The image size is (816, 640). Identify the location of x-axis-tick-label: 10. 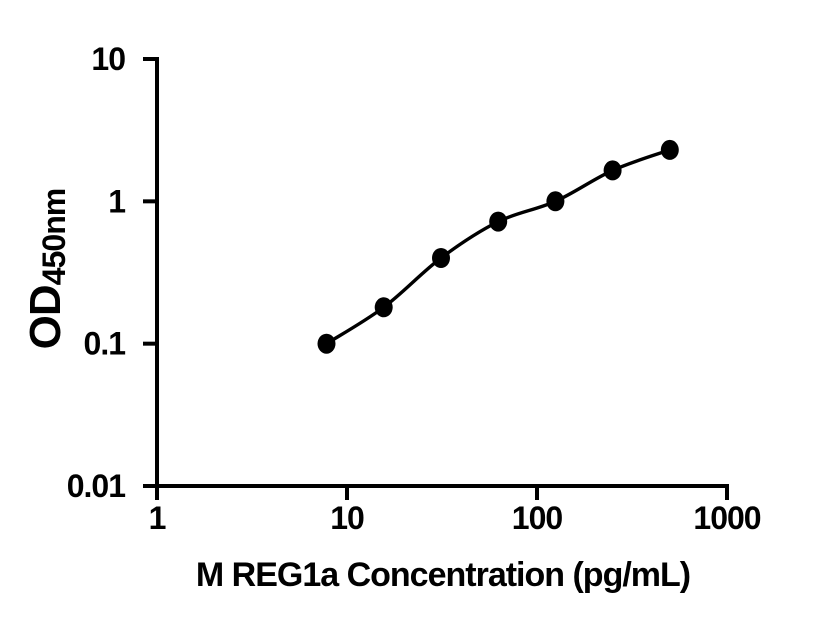
(347, 518).